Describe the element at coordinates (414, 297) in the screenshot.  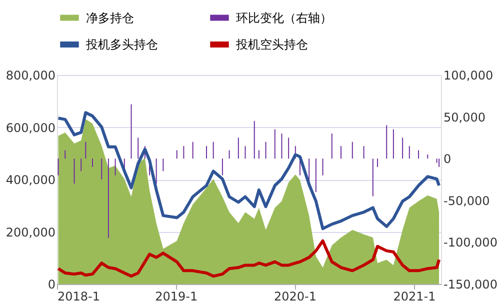
I see `x-tick-label: 2021-1` at that location.